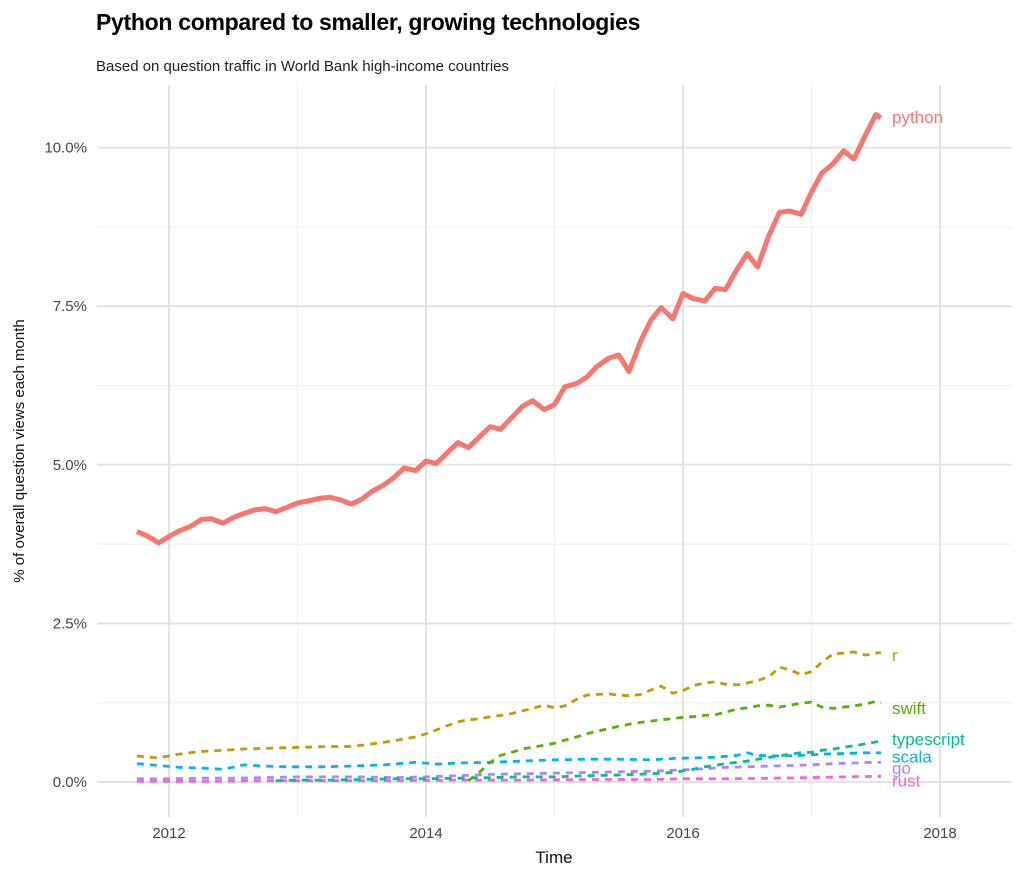 Image resolution: width=1024 pixels, height=878 pixels. I want to click on series-label-scala: scala, so click(912, 757).